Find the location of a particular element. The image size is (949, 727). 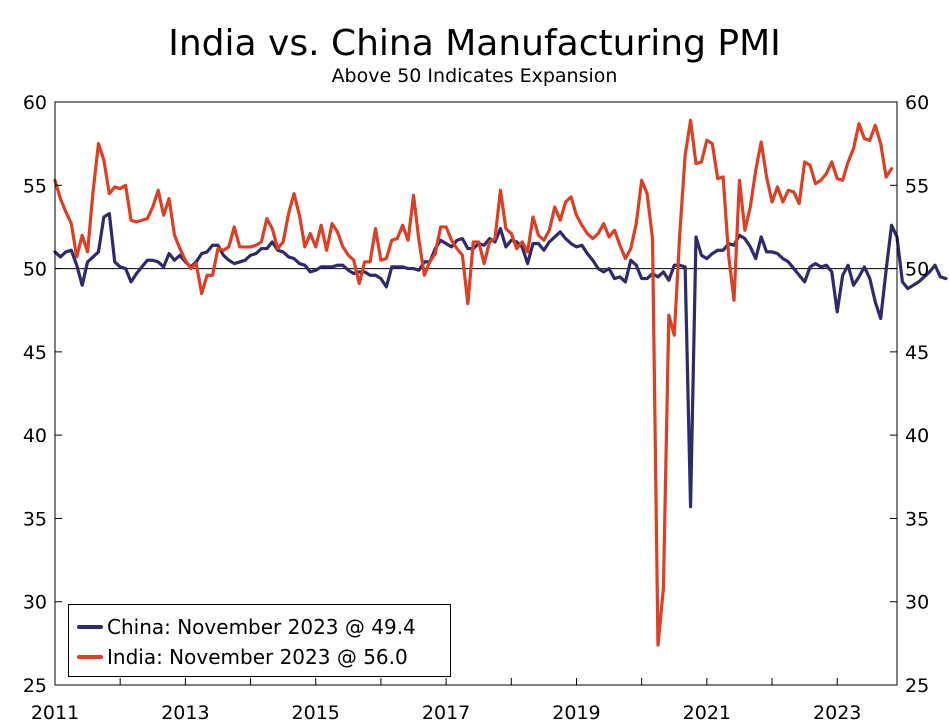

x-tick-label-2023: 2023 is located at coordinates (837, 713).